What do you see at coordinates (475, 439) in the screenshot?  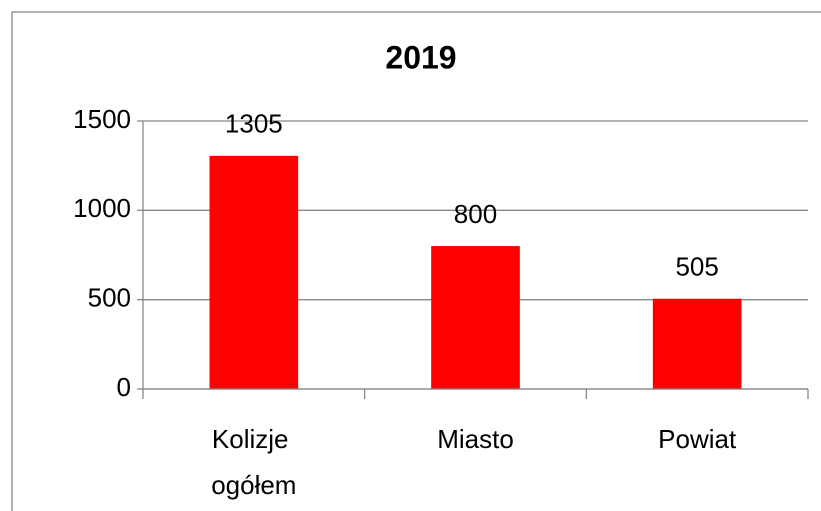 I see `x-tick-label: Miasto` at bounding box center [475, 439].